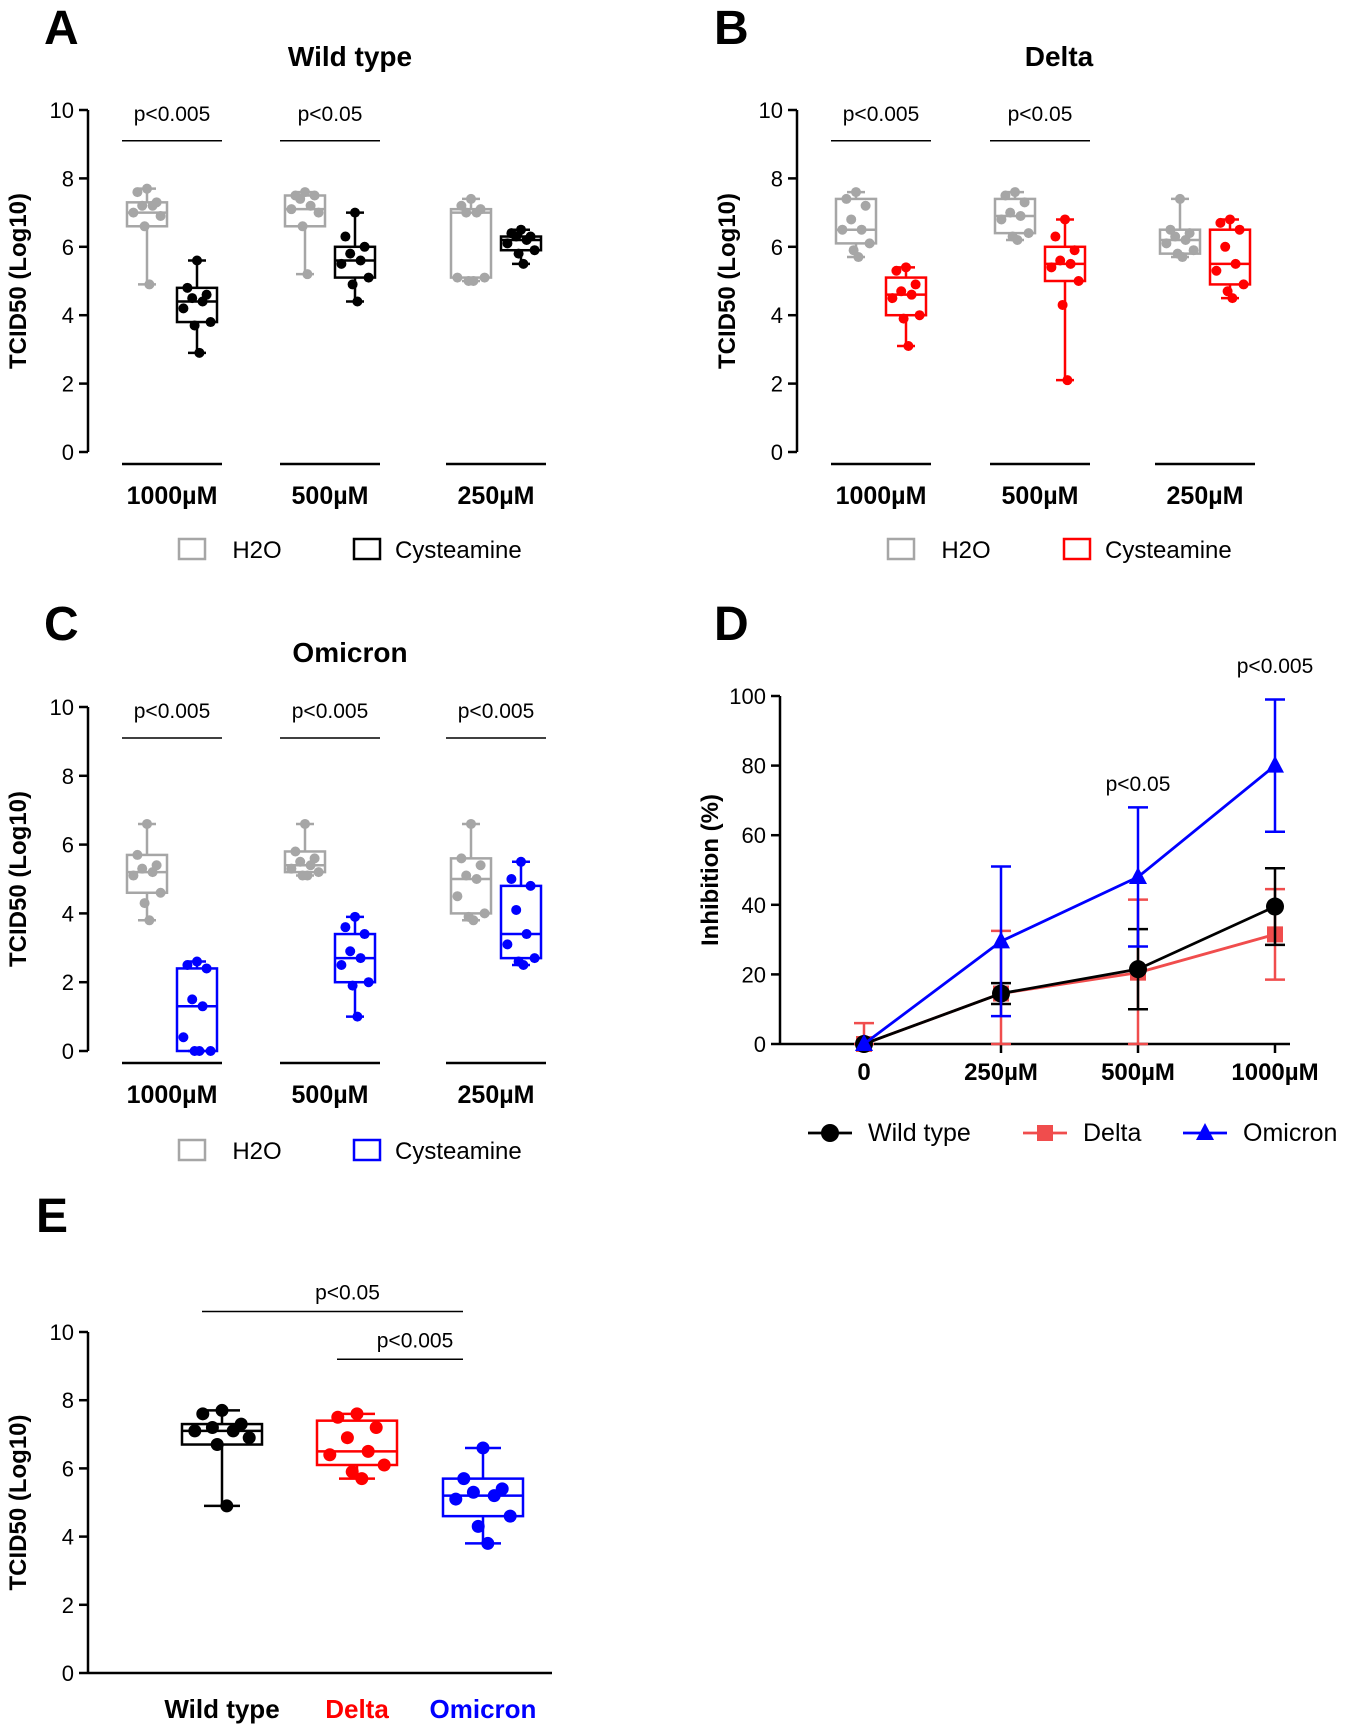  Describe the element at coordinates (1274, 1072) in the screenshot. I see `panel-d-x-tick-label: 1000µM` at that location.